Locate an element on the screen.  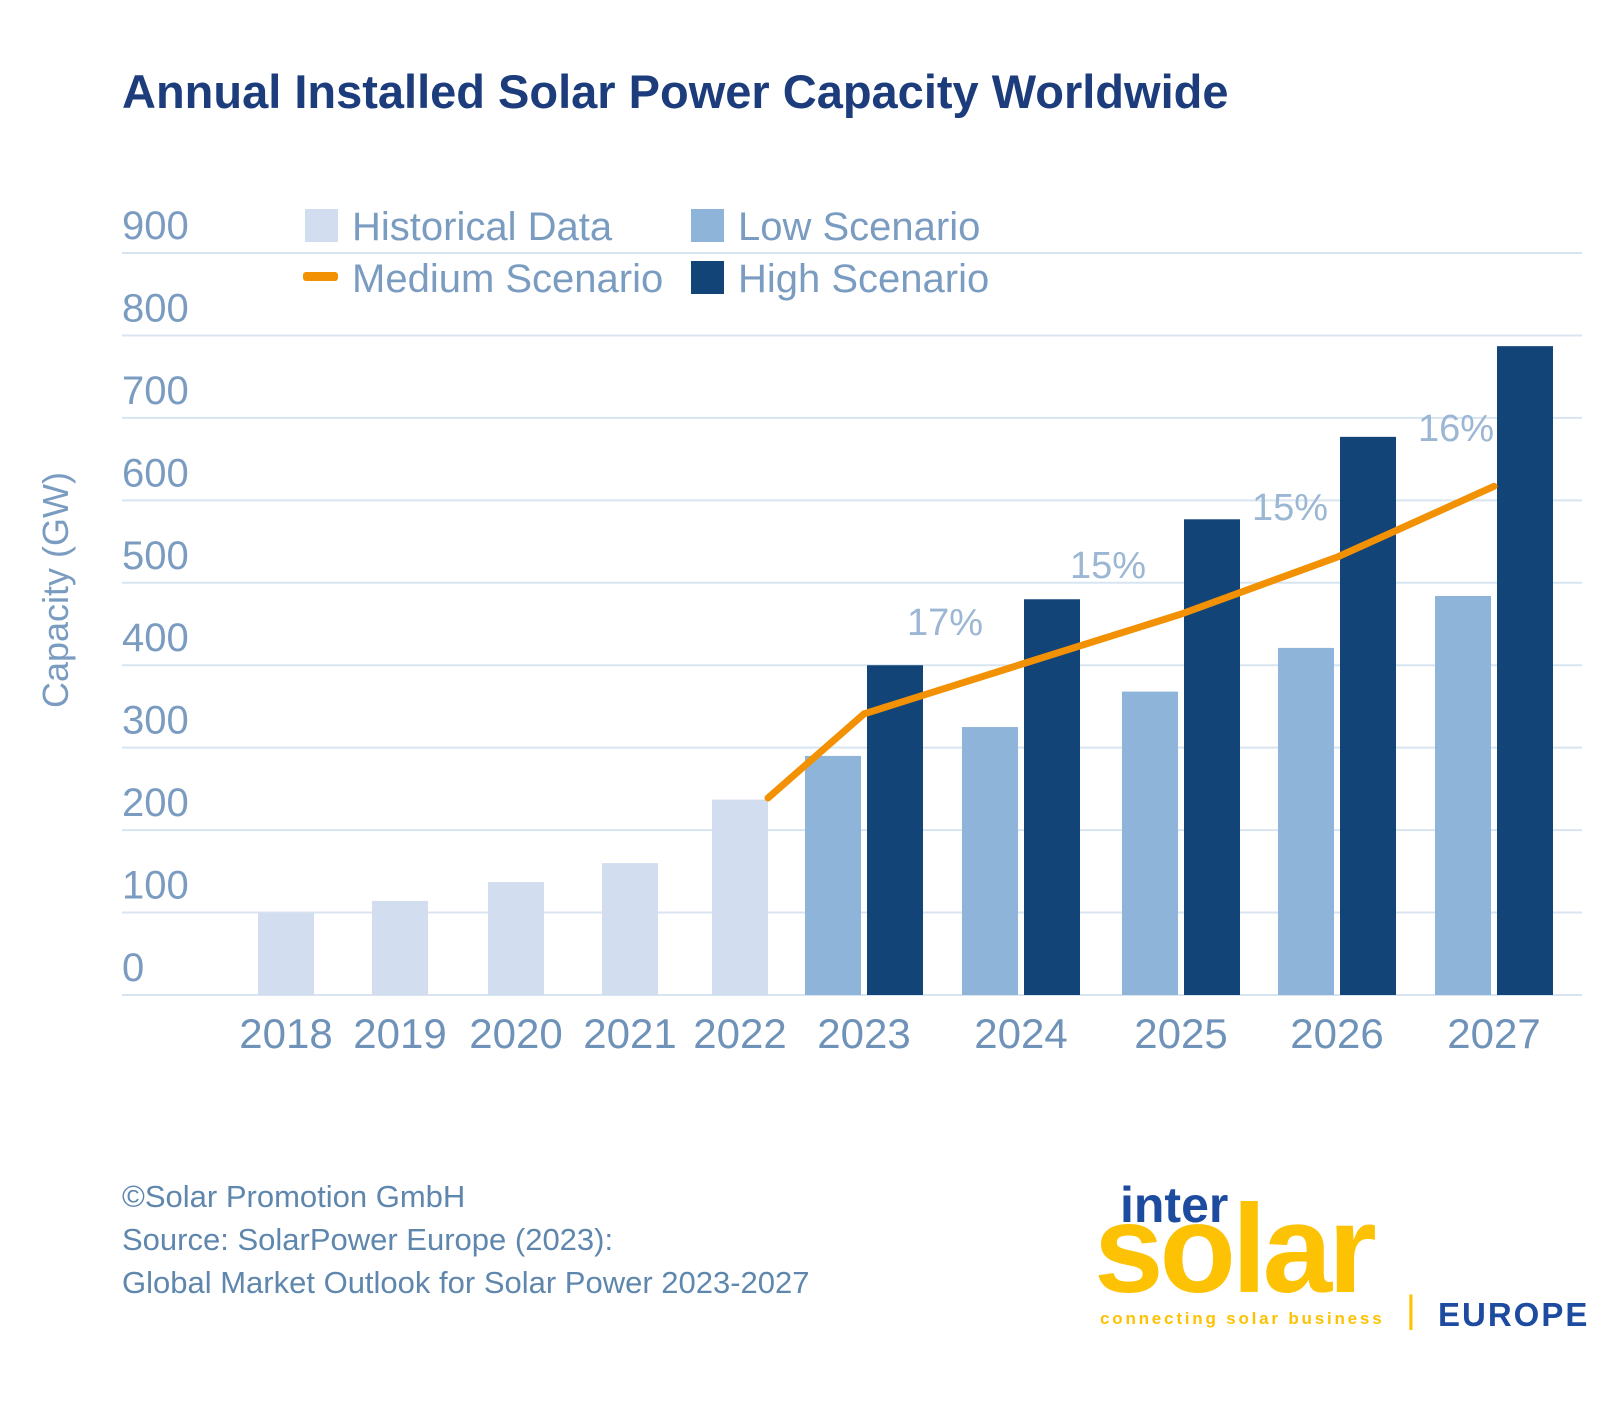
logo-europe-text: EUROPE is located at coordinates (1513, 1314).